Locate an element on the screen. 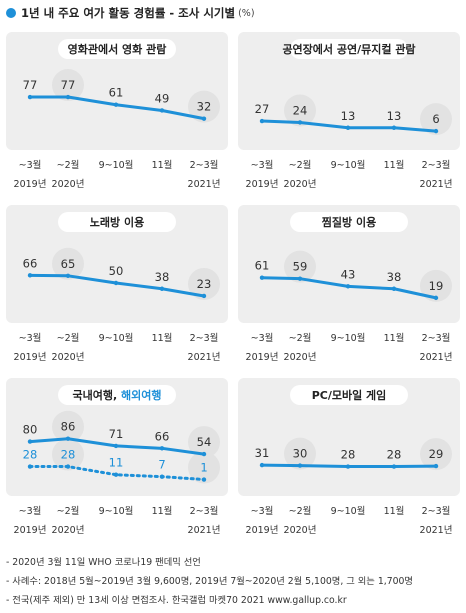 This screenshot has width=466, height=613. data-label: 71 is located at coordinates (116, 434).